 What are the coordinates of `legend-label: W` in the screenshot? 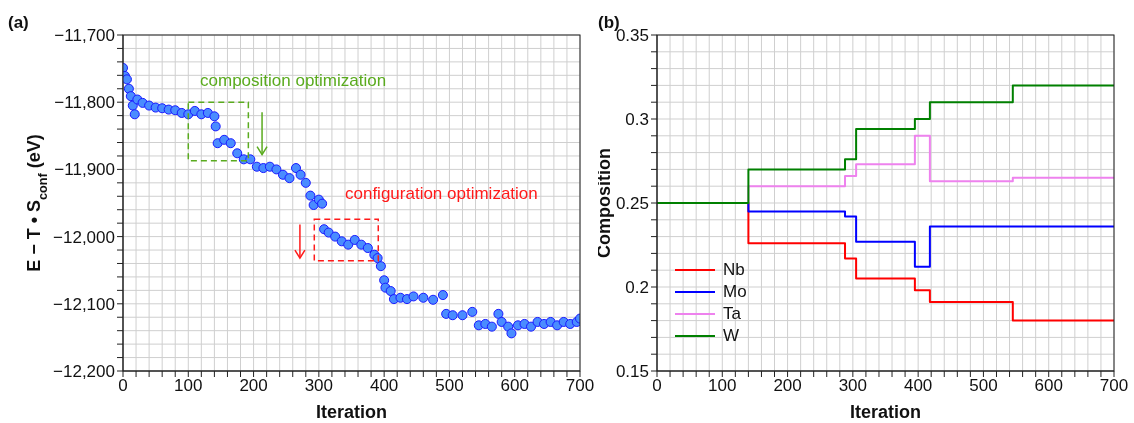 It's located at (731, 336).